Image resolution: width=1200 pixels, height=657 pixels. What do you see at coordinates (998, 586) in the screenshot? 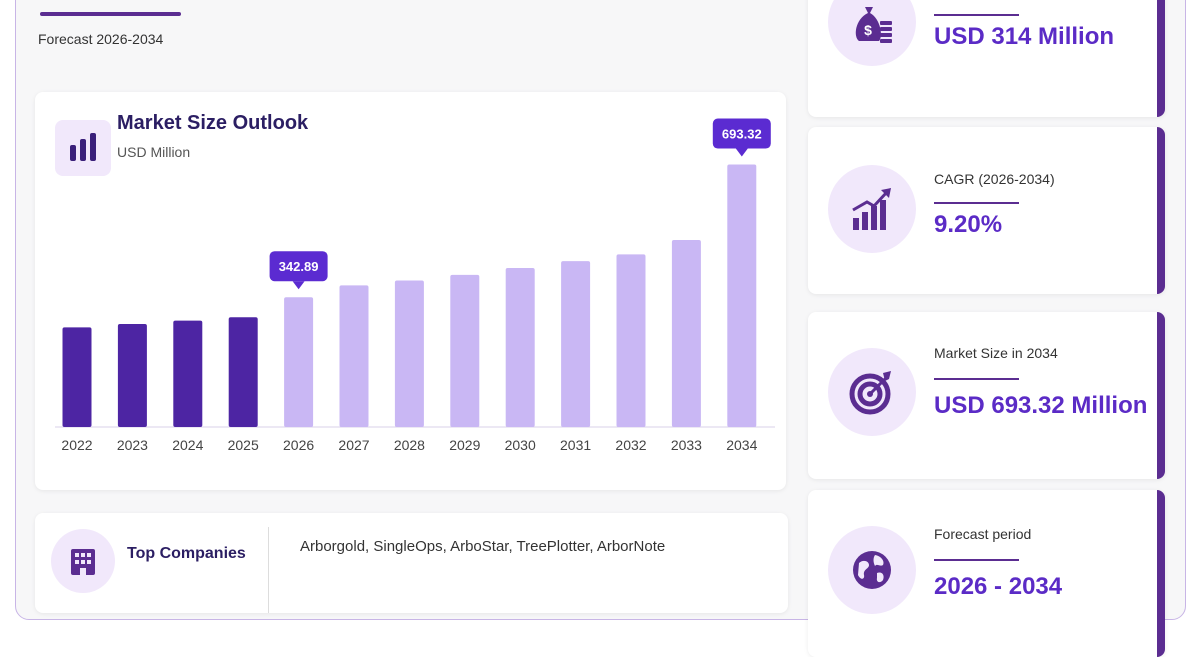
I see `stat-value: 2026 - 2034` at bounding box center [998, 586].